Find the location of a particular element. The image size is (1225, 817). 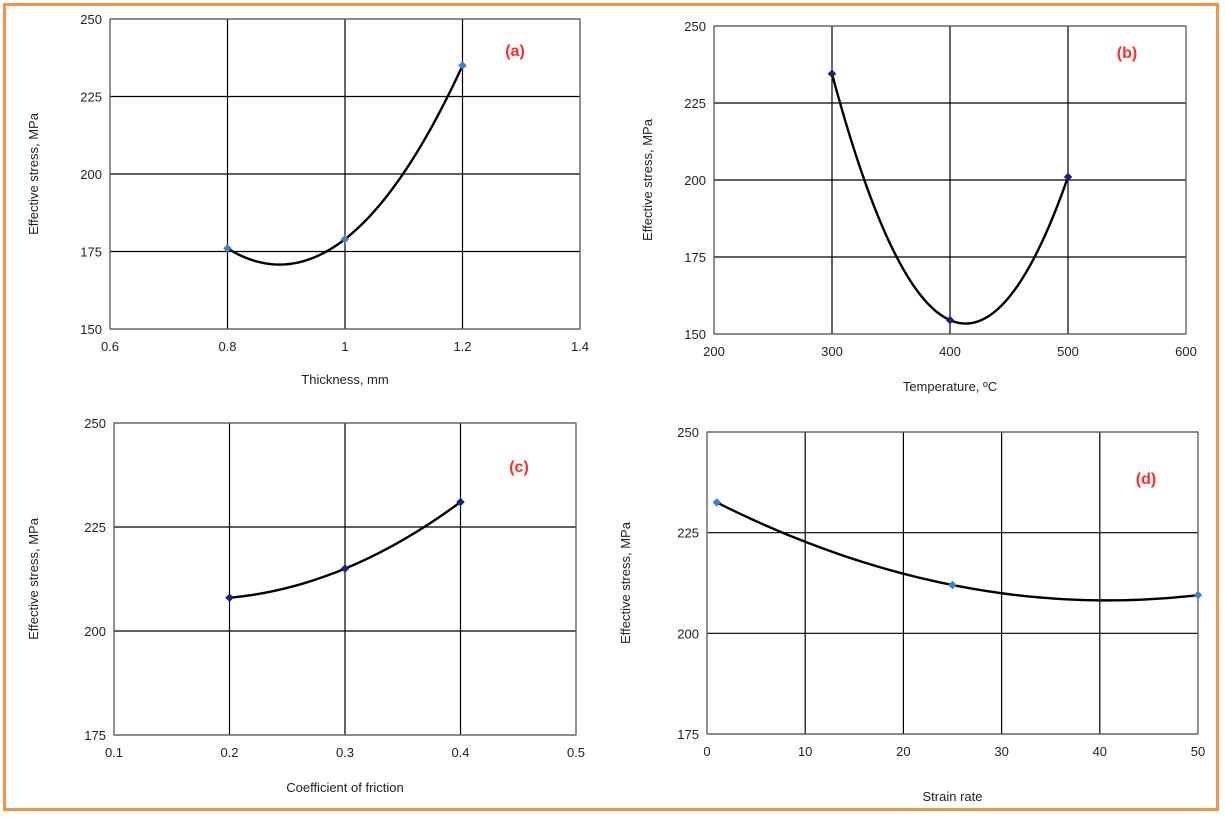

chart-d-trend-curve is located at coordinates (957, 551).